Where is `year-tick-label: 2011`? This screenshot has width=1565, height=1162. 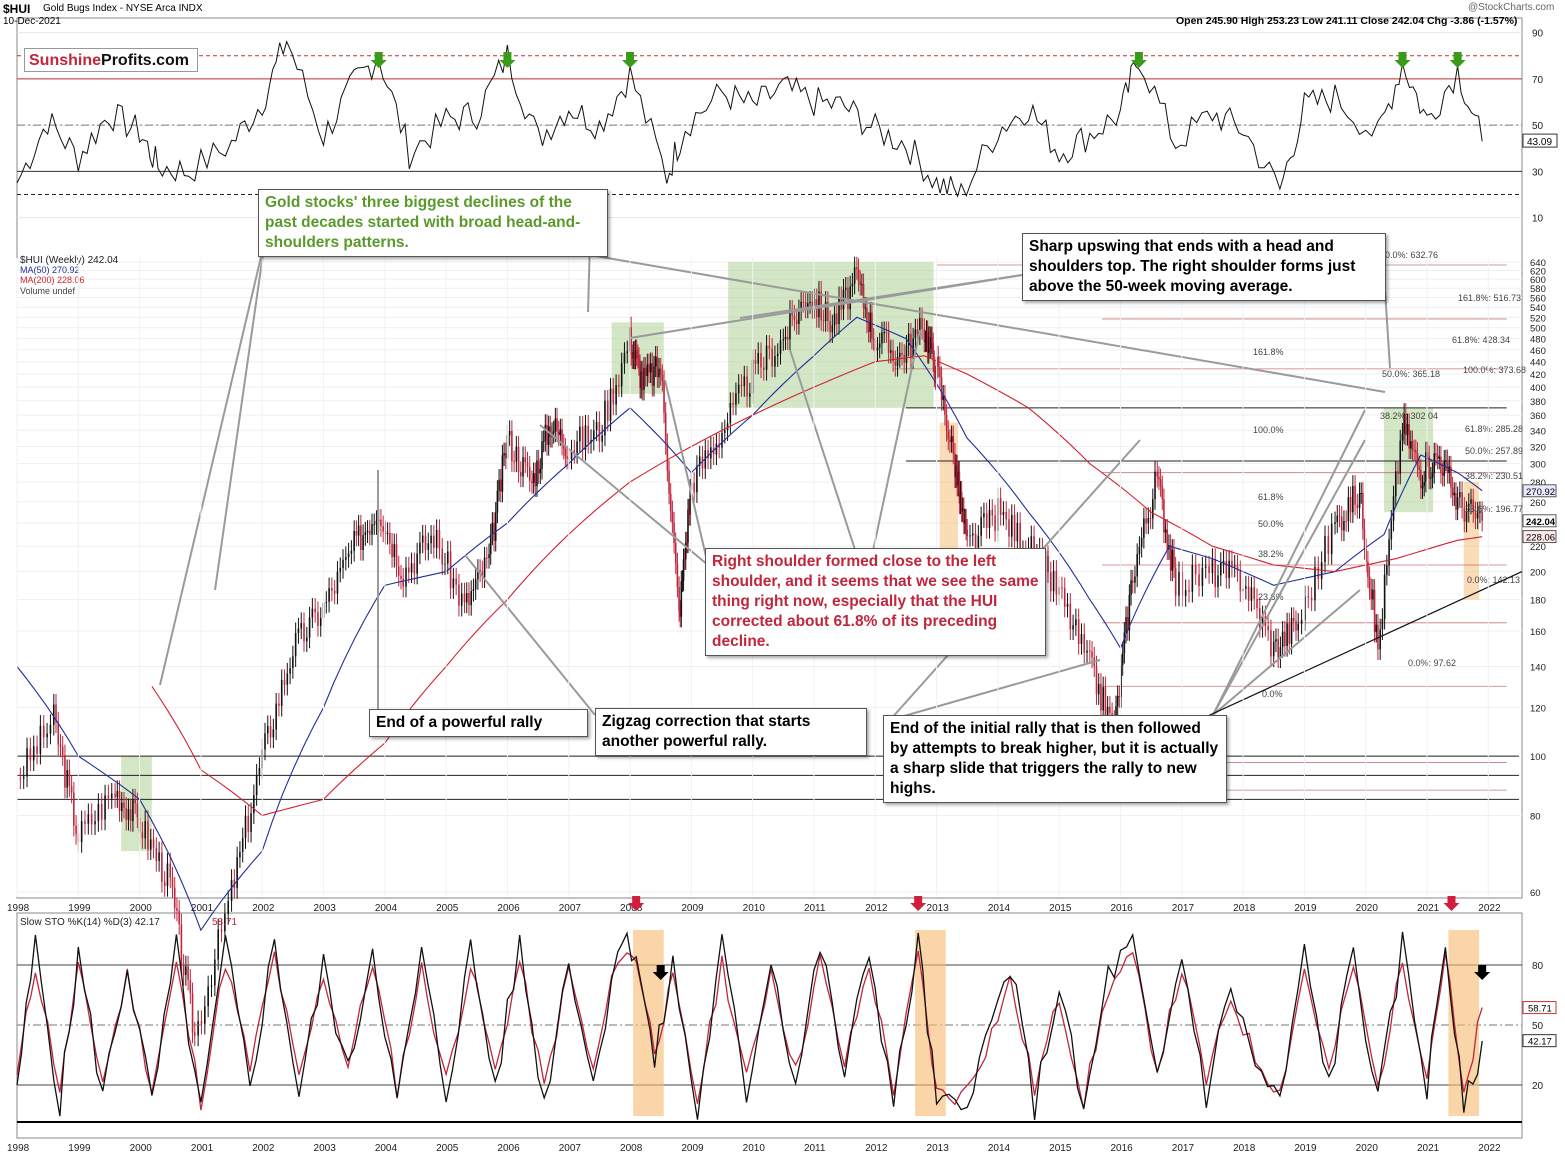
year-tick-label: 2011 is located at coordinates (815, 908).